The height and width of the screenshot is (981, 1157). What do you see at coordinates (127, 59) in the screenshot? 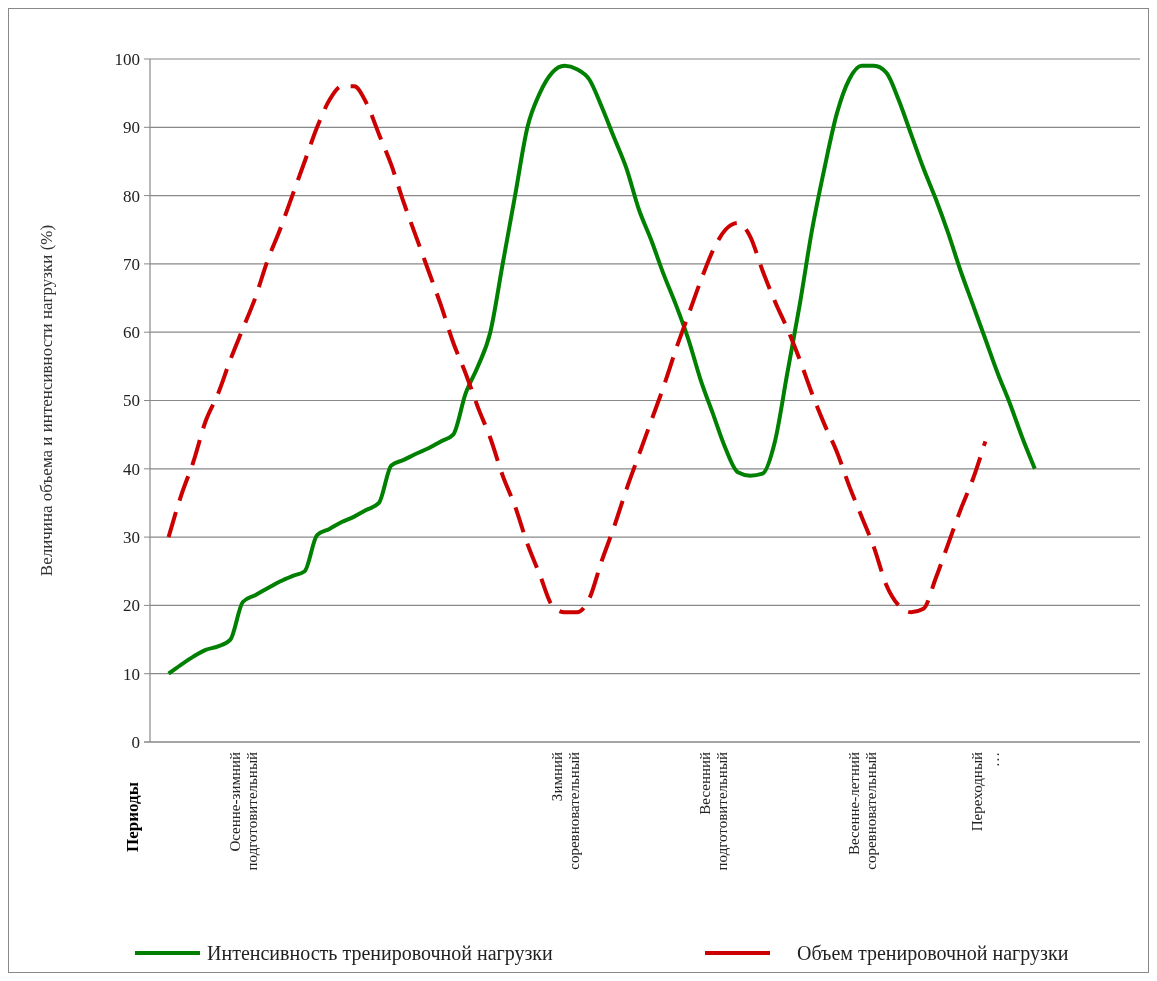
I see `y-tick-label: 100` at bounding box center [127, 59].